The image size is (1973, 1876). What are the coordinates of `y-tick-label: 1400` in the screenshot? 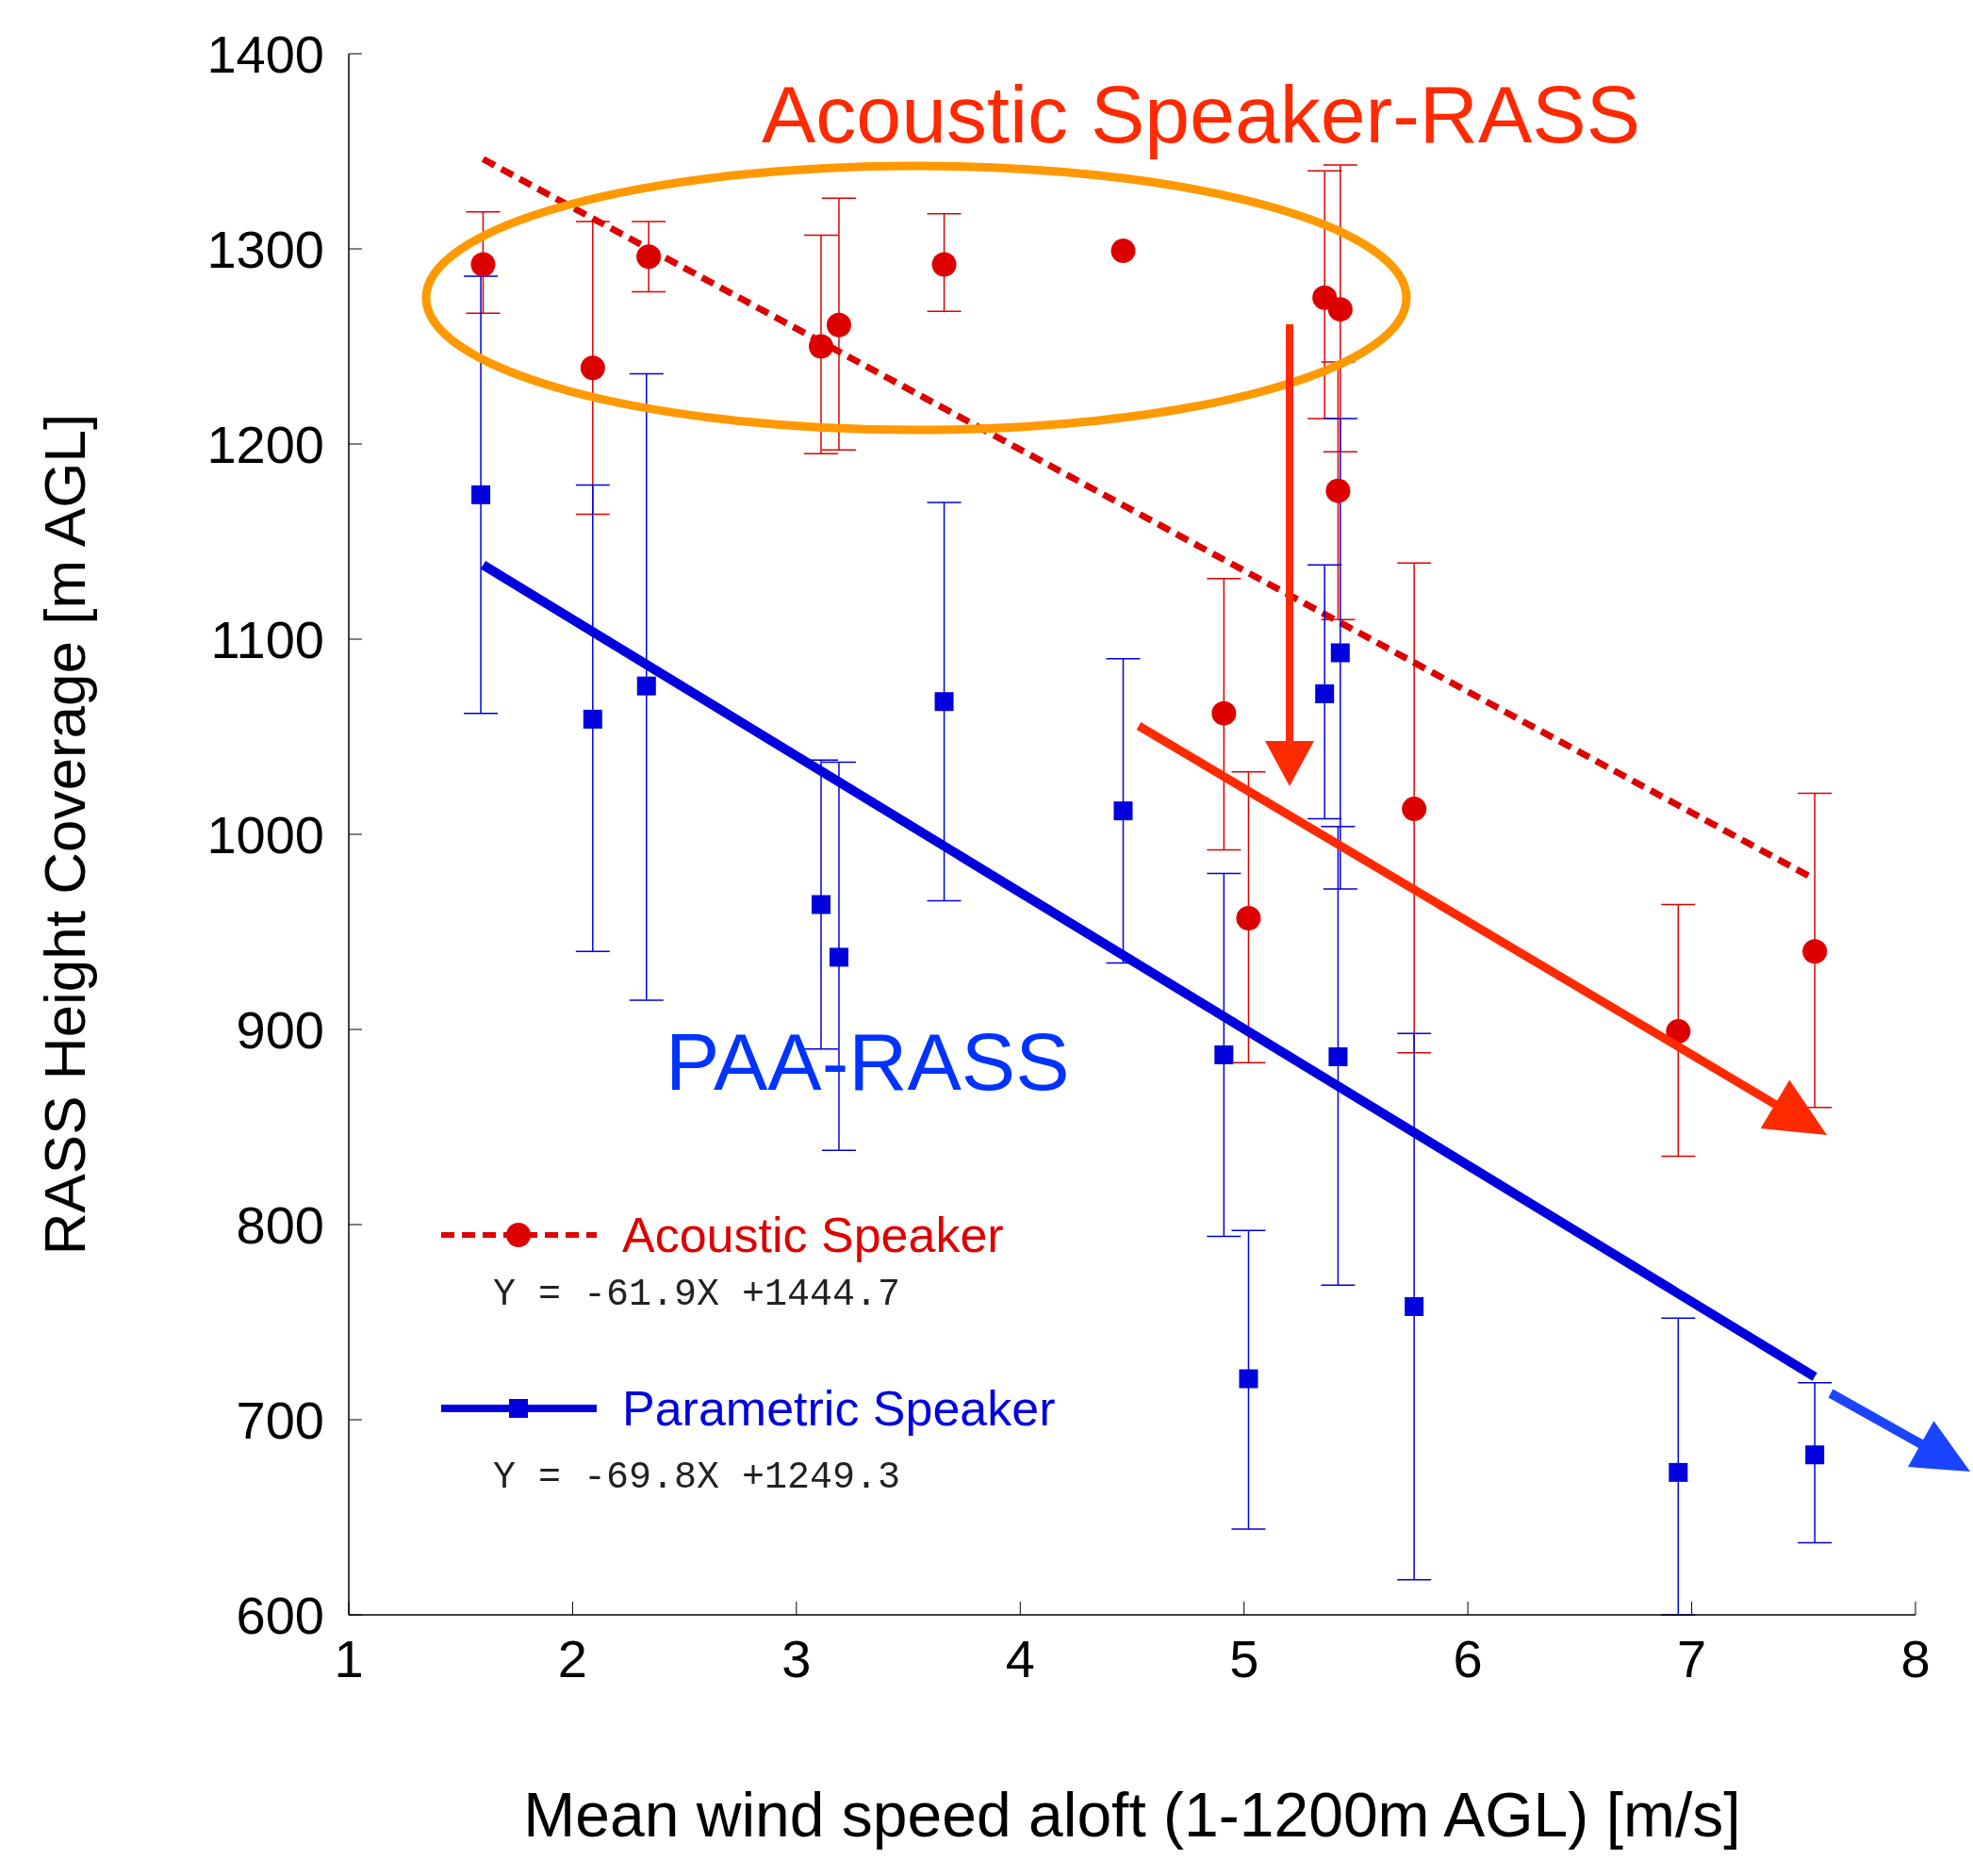 It's located at (265, 54).